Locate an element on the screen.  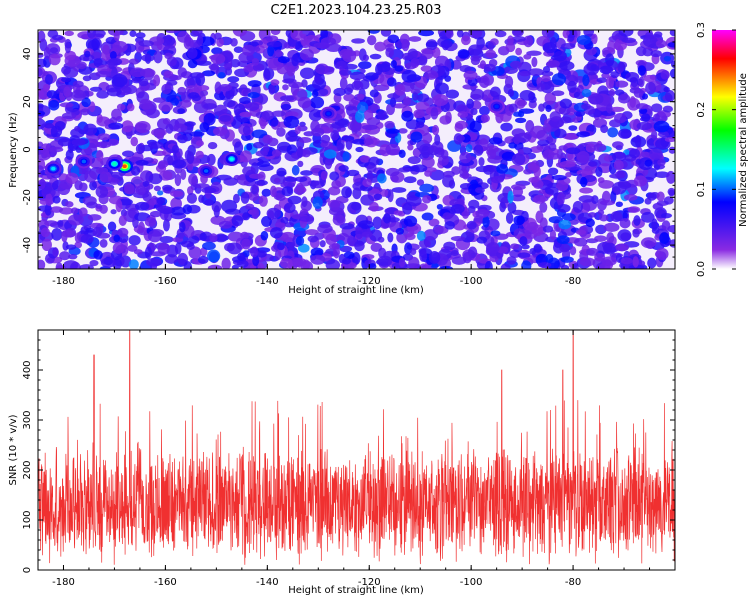
colorbar-gradient is located at coordinates (724, 149).